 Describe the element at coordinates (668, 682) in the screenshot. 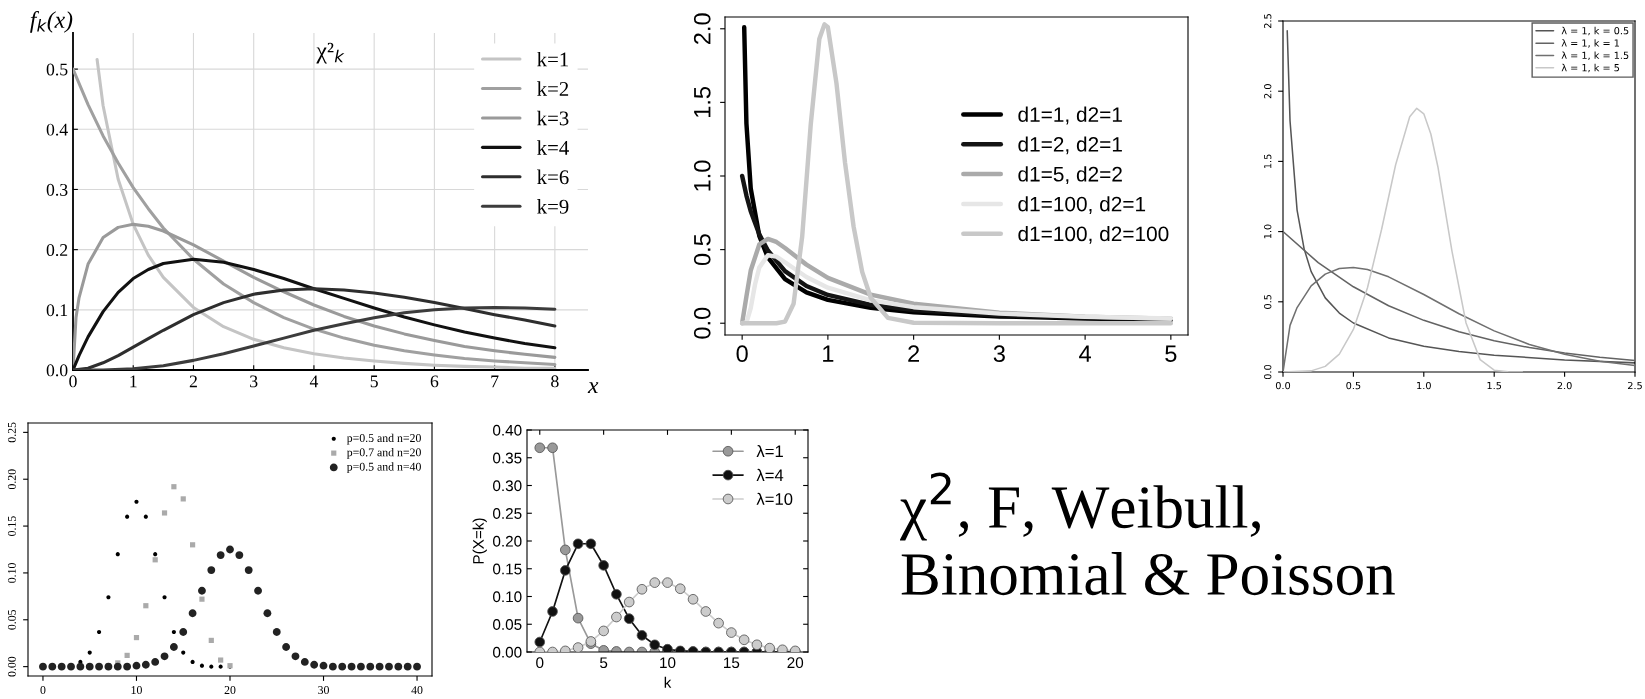

I see `x-axis-title: k` at that location.